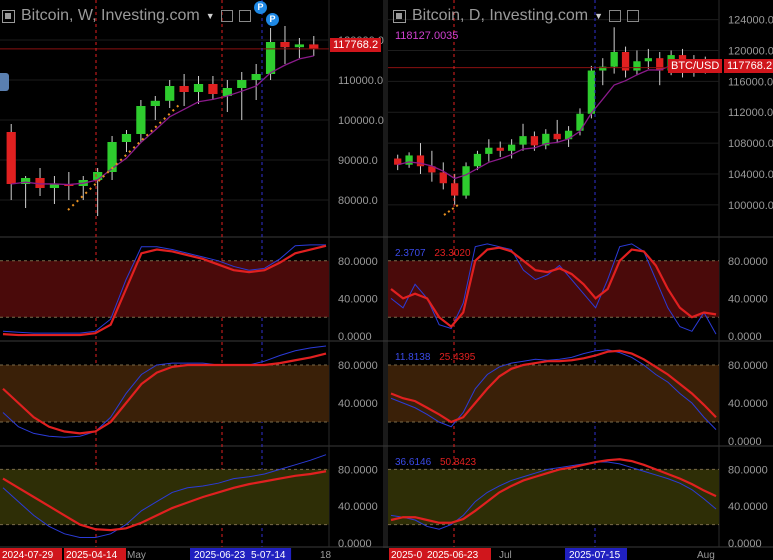  I want to click on cursor-value: 118127.0035, so click(427, 36).